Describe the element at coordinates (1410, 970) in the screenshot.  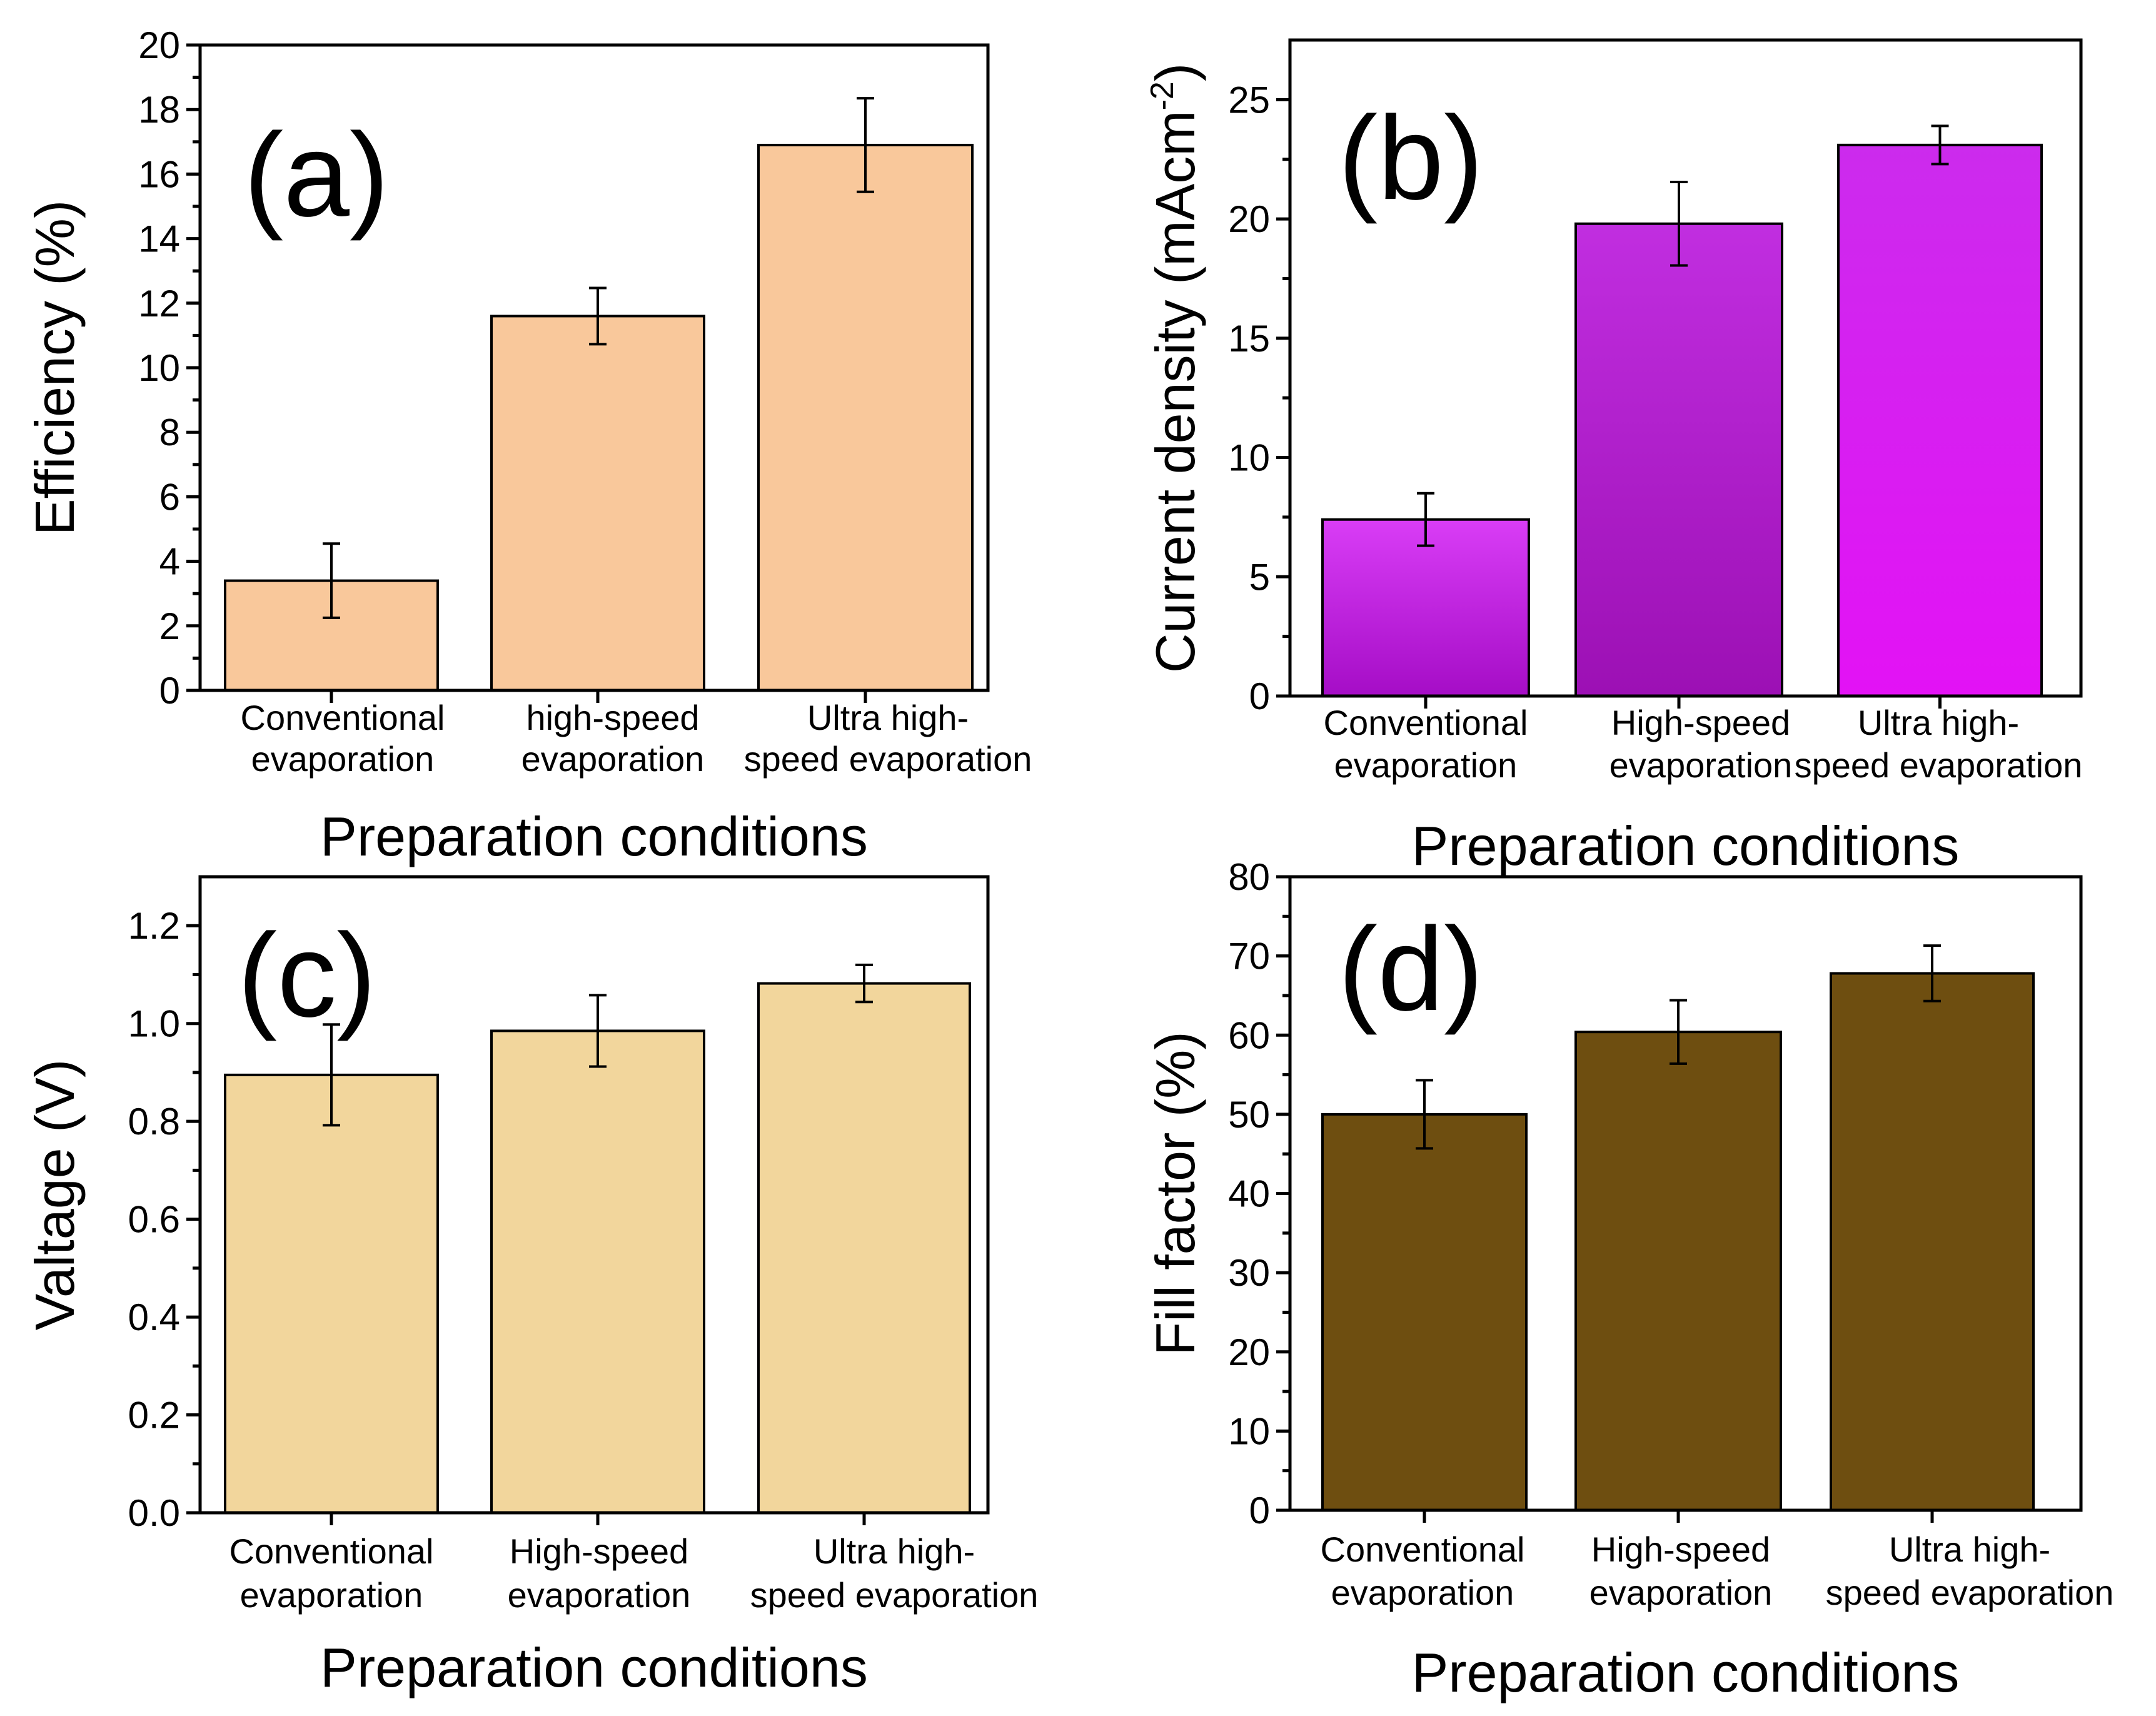
I see `panel-label: (d)` at that location.